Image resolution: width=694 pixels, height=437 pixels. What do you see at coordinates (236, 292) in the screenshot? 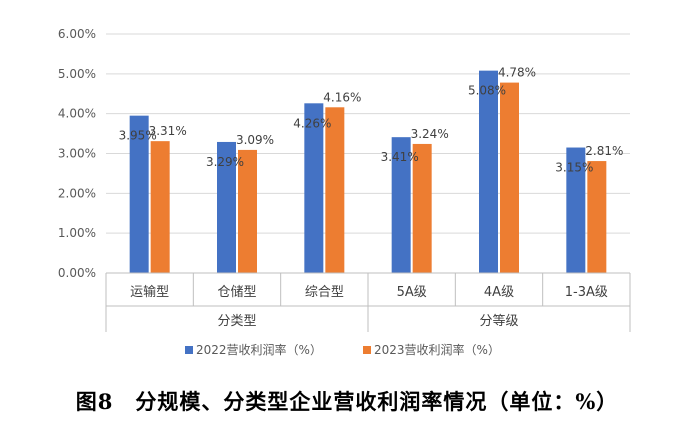
I see `x-tick-label: 仓储型` at bounding box center [236, 292].